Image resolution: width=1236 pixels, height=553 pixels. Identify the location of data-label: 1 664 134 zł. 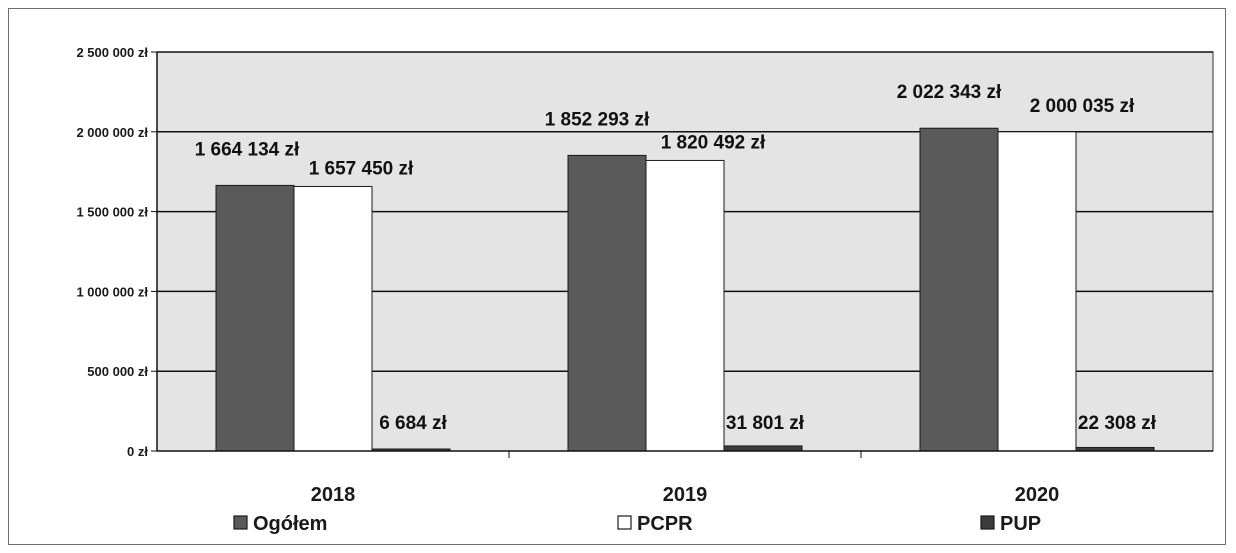
(247, 149).